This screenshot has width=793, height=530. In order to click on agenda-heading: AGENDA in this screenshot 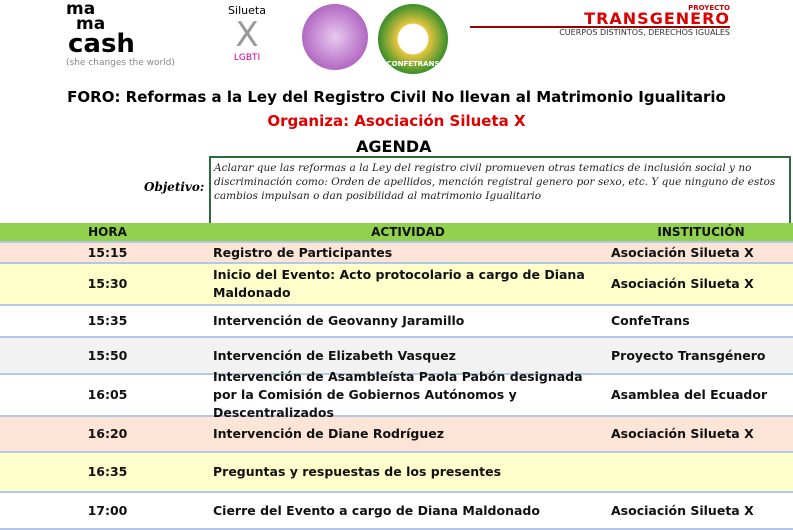, I will do `click(394, 146)`.